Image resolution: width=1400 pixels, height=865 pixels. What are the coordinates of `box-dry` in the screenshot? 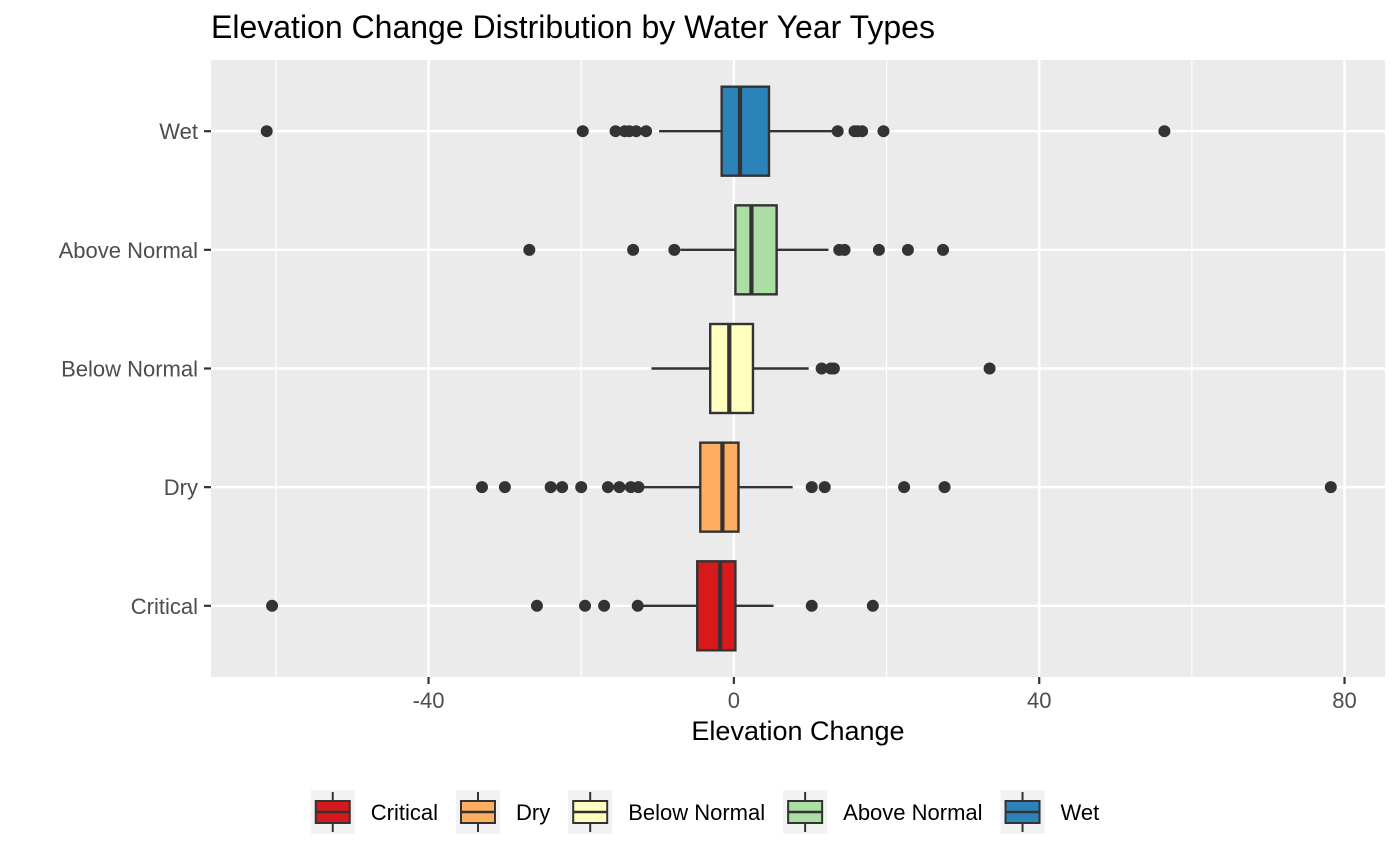 It's located at (906, 487).